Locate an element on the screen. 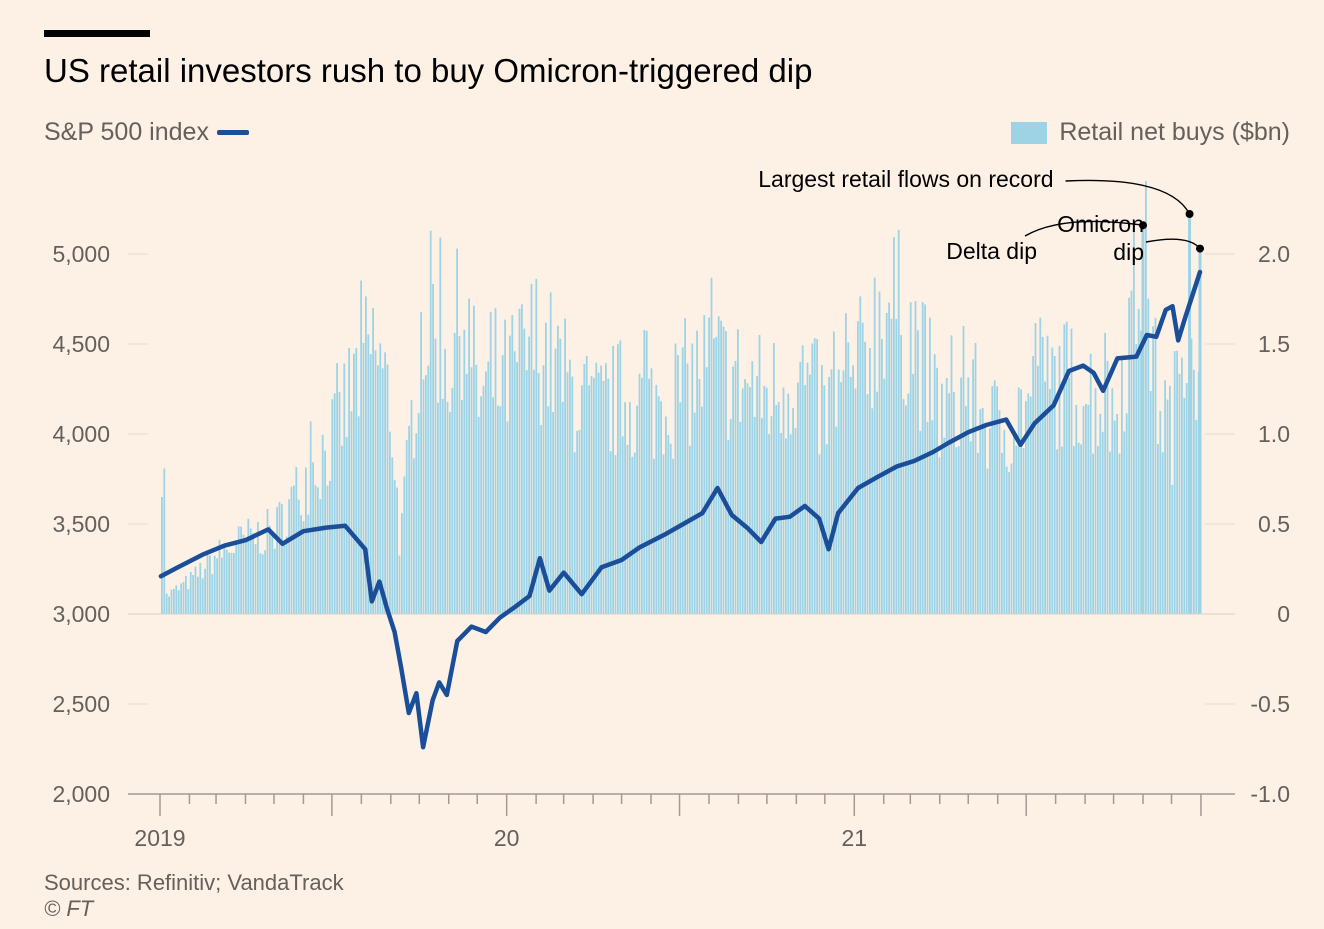  annotation-omicron-dot is located at coordinates (1200, 248).